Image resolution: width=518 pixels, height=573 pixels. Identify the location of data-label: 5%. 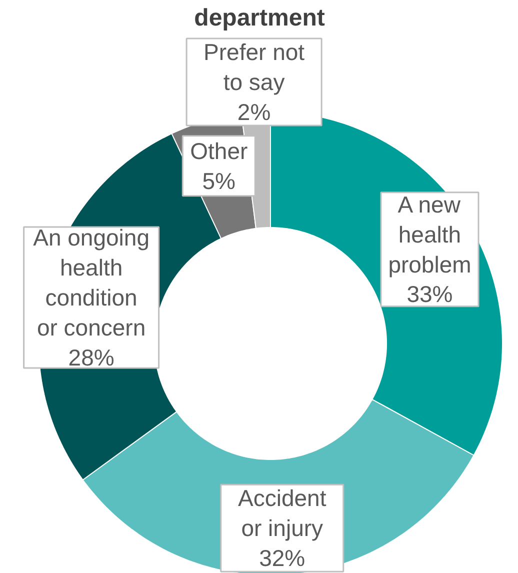
(219, 181).